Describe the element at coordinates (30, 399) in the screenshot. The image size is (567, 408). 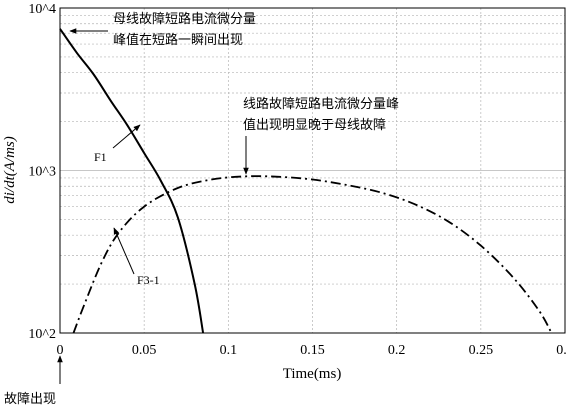
I see `fault-occurs-label: 故障出现` at that location.